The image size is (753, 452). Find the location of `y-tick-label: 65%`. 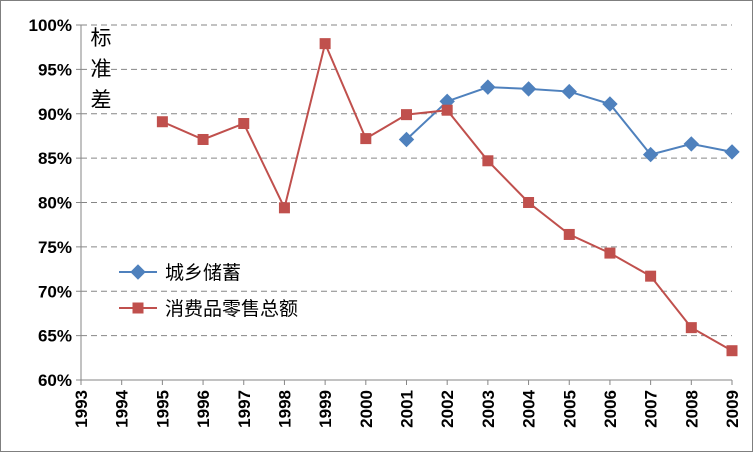

y-tick-label: 65% is located at coordinates (55, 336).